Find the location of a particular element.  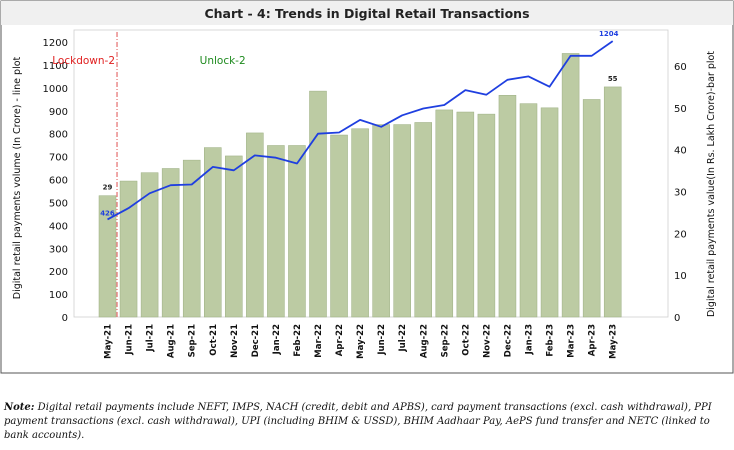

y-right-tick-label: 30 is located at coordinates (680, 193).